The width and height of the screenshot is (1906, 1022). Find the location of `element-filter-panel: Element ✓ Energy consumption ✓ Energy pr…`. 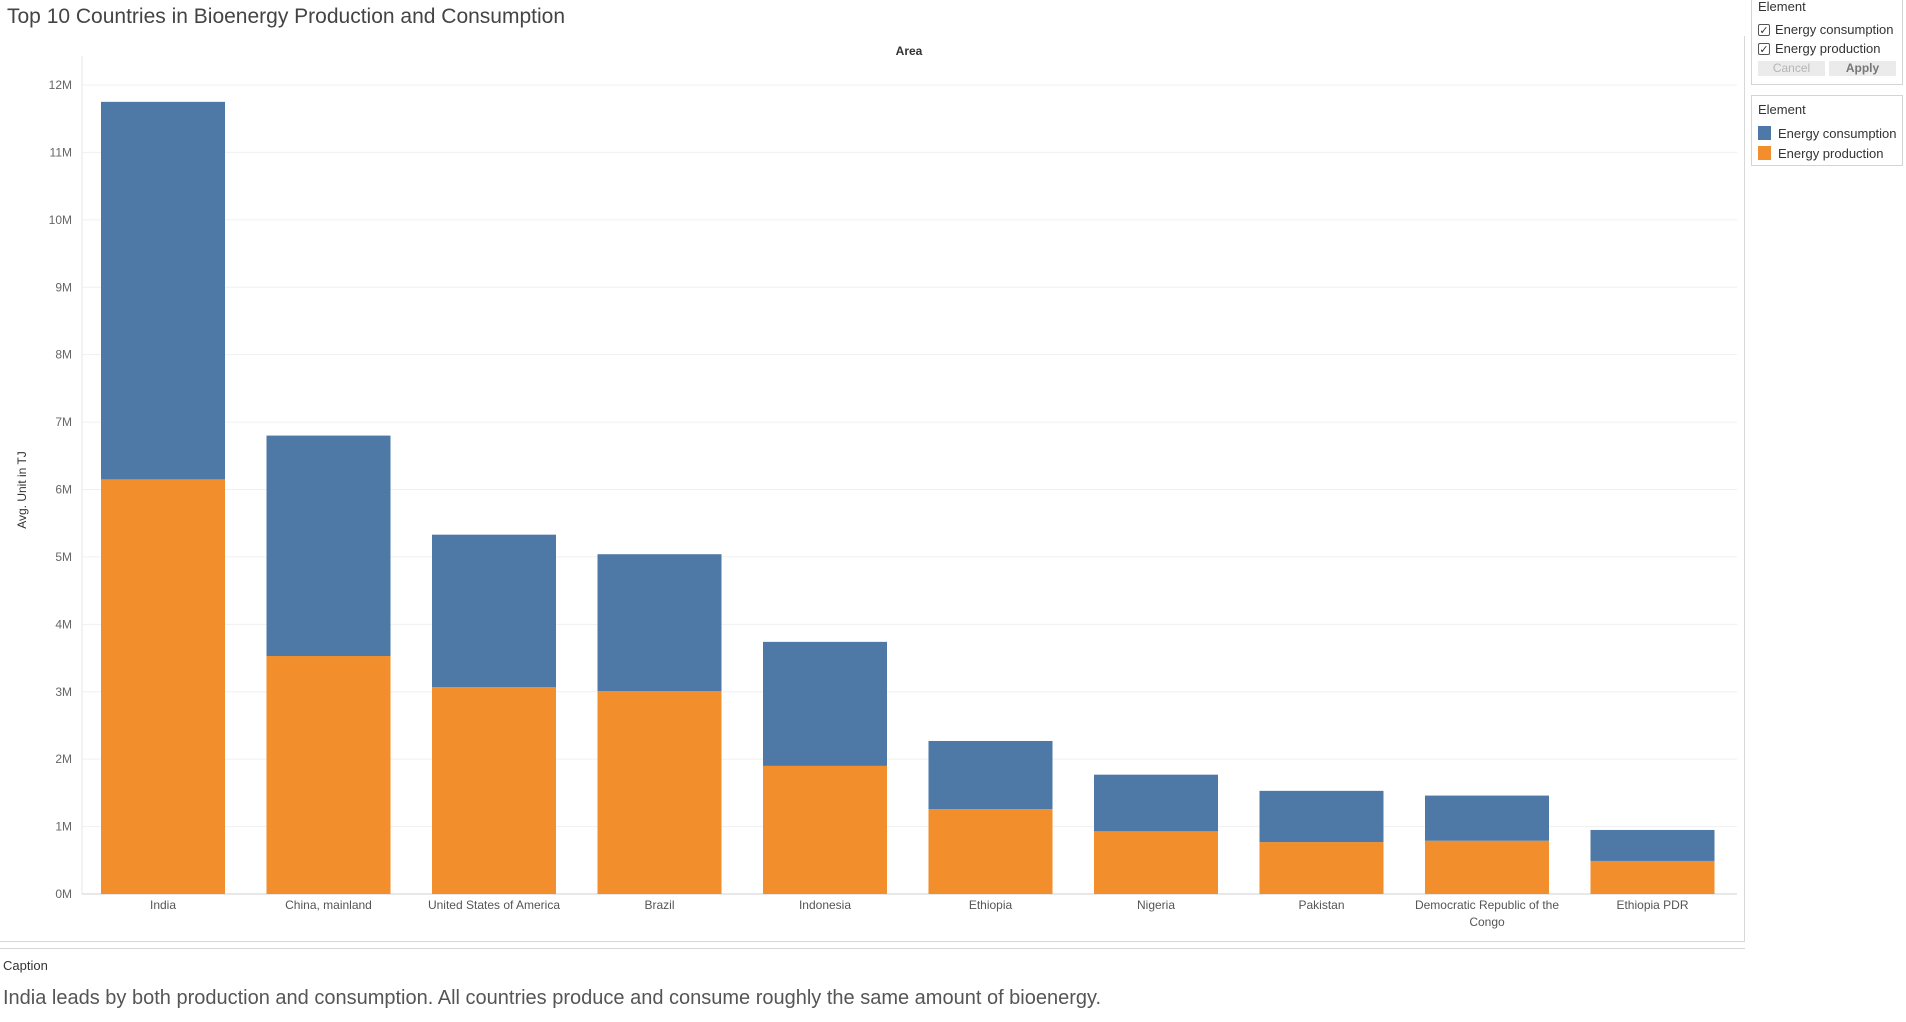

element-filter-panel: Element ✓ Energy consumption ✓ Energy pr… is located at coordinates (1827, 42).